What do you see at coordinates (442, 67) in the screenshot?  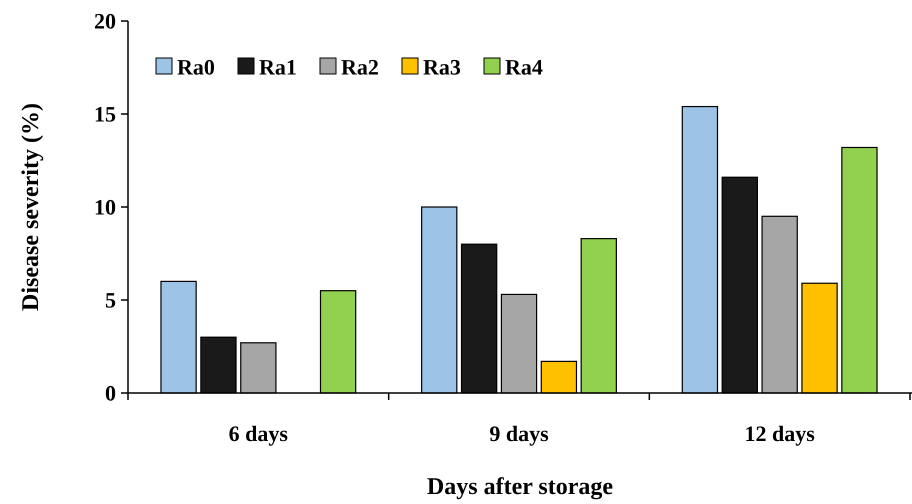 I see `legend-label: Ra3` at bounding box center [442, 67].